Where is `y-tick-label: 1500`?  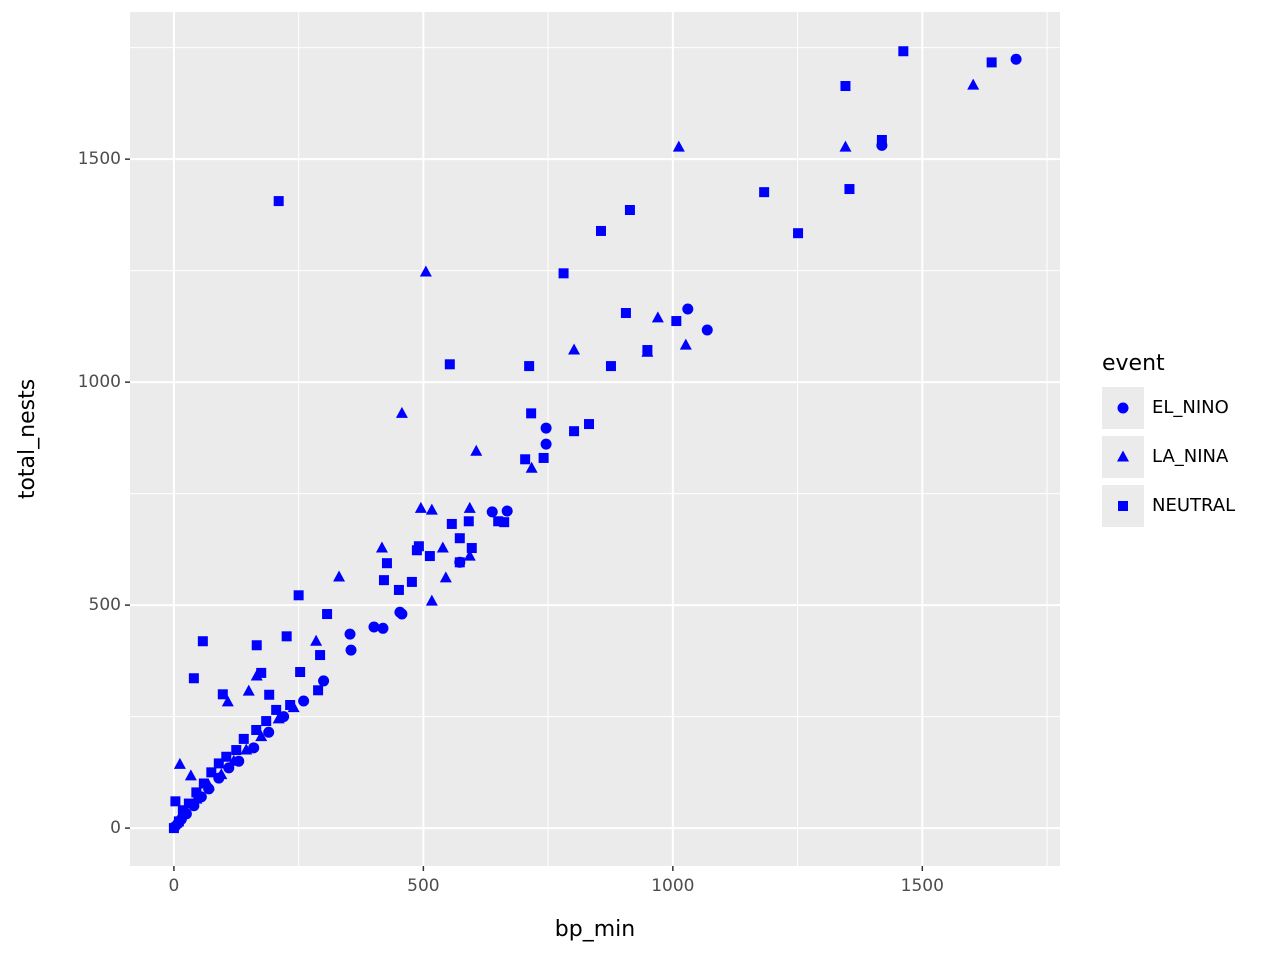
y-tick-label: 1500 is located at coordinates (99, 159).